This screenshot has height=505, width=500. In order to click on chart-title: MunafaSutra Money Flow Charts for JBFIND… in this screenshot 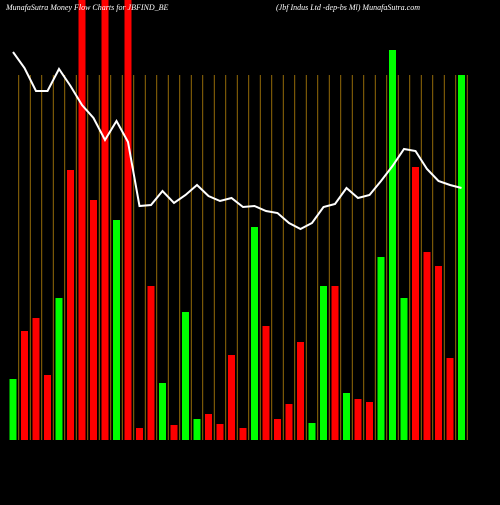, I will do `click(87, 7)`.